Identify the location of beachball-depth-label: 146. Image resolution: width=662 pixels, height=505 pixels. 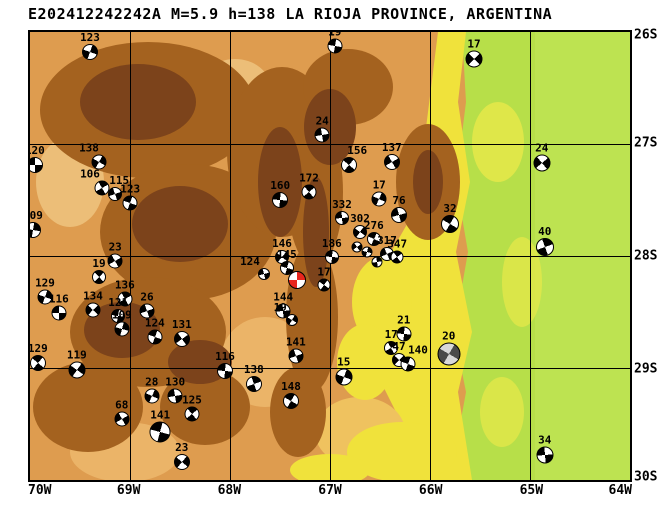
(282, 243).